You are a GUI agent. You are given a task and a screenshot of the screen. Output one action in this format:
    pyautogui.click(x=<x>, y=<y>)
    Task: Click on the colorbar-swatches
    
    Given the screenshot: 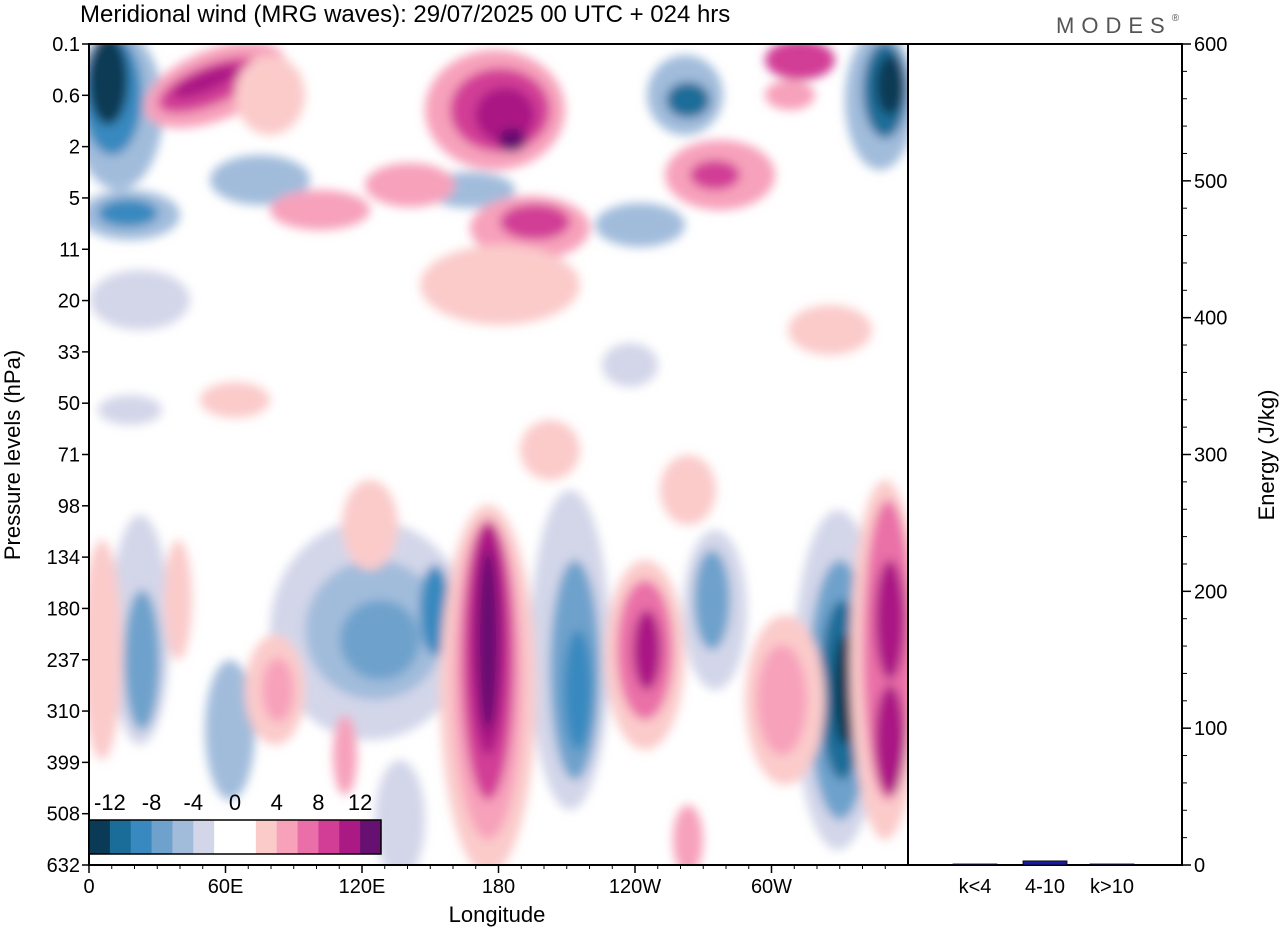 What is the action you would take?
    pyautogui.click(x=235, y=837)
    